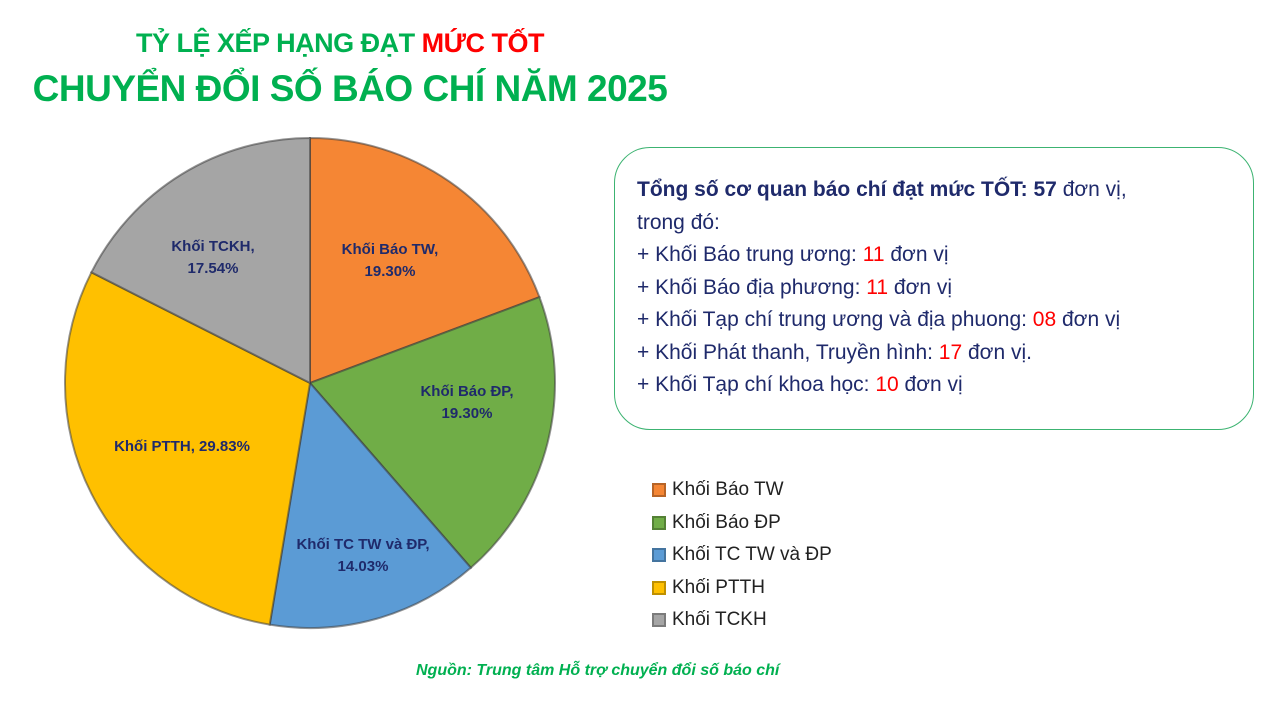 The image size is (1280, 720). I want to click on item-label: + Khối Tạp chí khoa học:, so click(756, 384).